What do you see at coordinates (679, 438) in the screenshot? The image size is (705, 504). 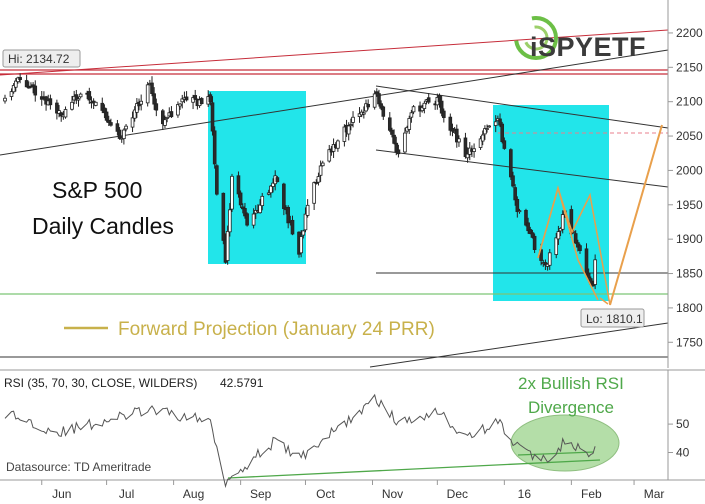 I see `rsi-y-axis: 40 50` at bounding box center [679, 438].